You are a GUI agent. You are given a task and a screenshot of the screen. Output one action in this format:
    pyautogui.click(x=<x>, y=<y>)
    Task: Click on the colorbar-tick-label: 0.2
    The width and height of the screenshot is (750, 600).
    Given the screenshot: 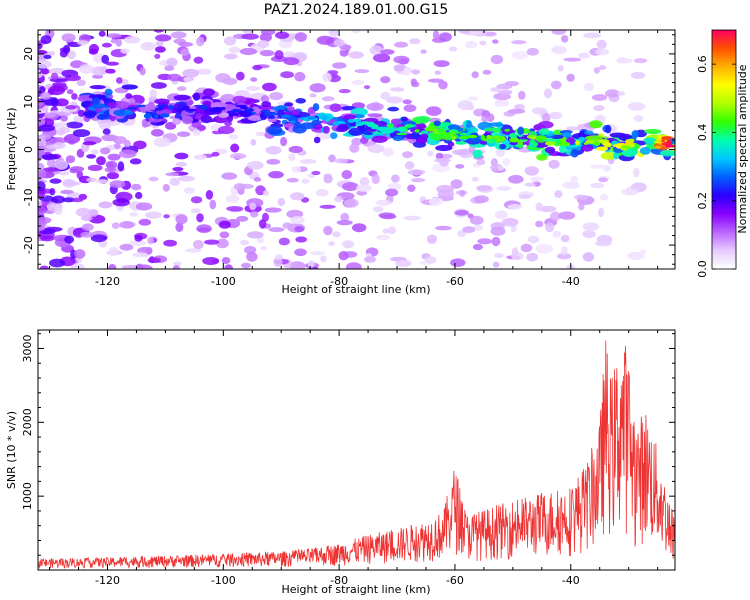 What is the action you would take?
    pyautogui.click(x=702, y=201)
    